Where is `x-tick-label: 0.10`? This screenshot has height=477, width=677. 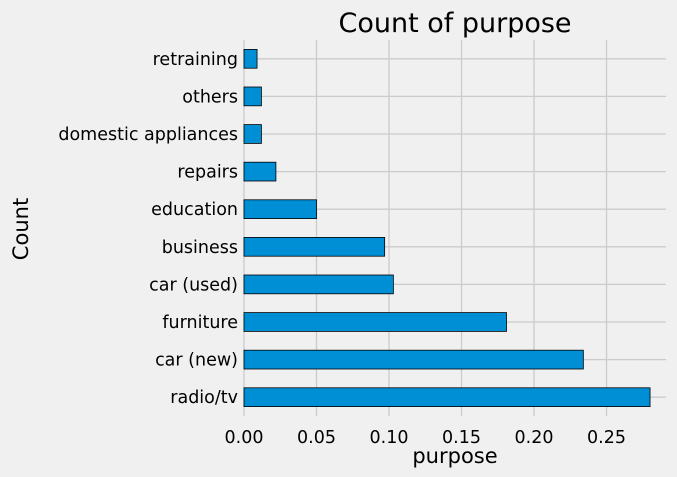
x-tick-label: 0.10 is located at coordinates (389, 438).